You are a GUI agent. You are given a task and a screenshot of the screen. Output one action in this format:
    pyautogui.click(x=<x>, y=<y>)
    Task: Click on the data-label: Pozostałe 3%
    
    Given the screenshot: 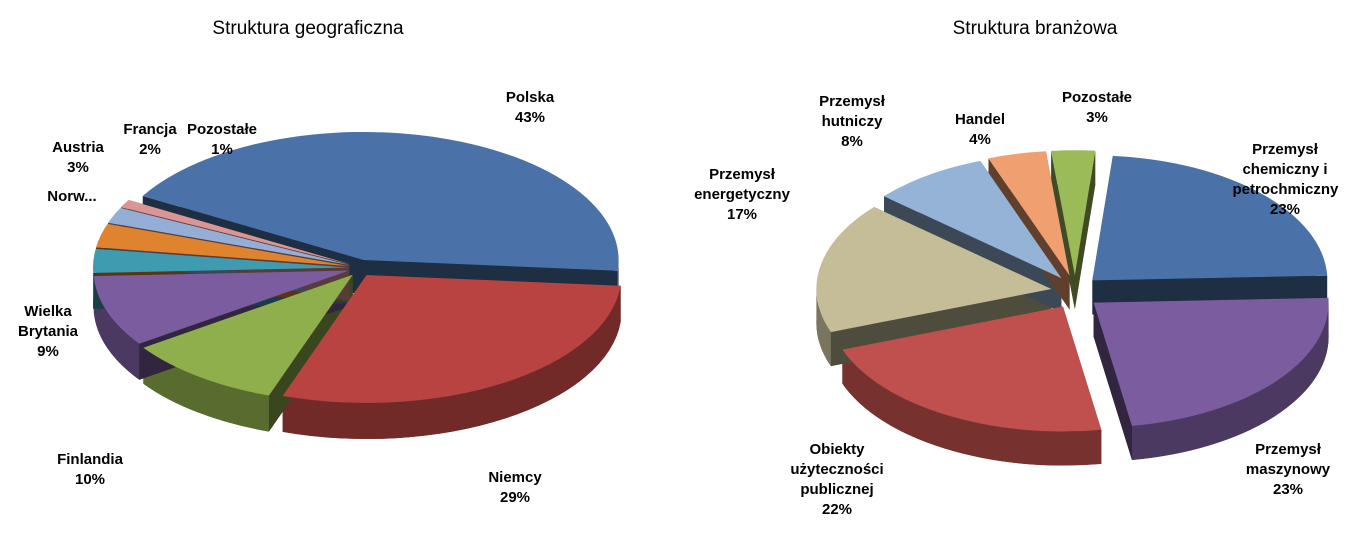 What is the action you would take?
    pyautogui.click(x=1097, y=108)
    